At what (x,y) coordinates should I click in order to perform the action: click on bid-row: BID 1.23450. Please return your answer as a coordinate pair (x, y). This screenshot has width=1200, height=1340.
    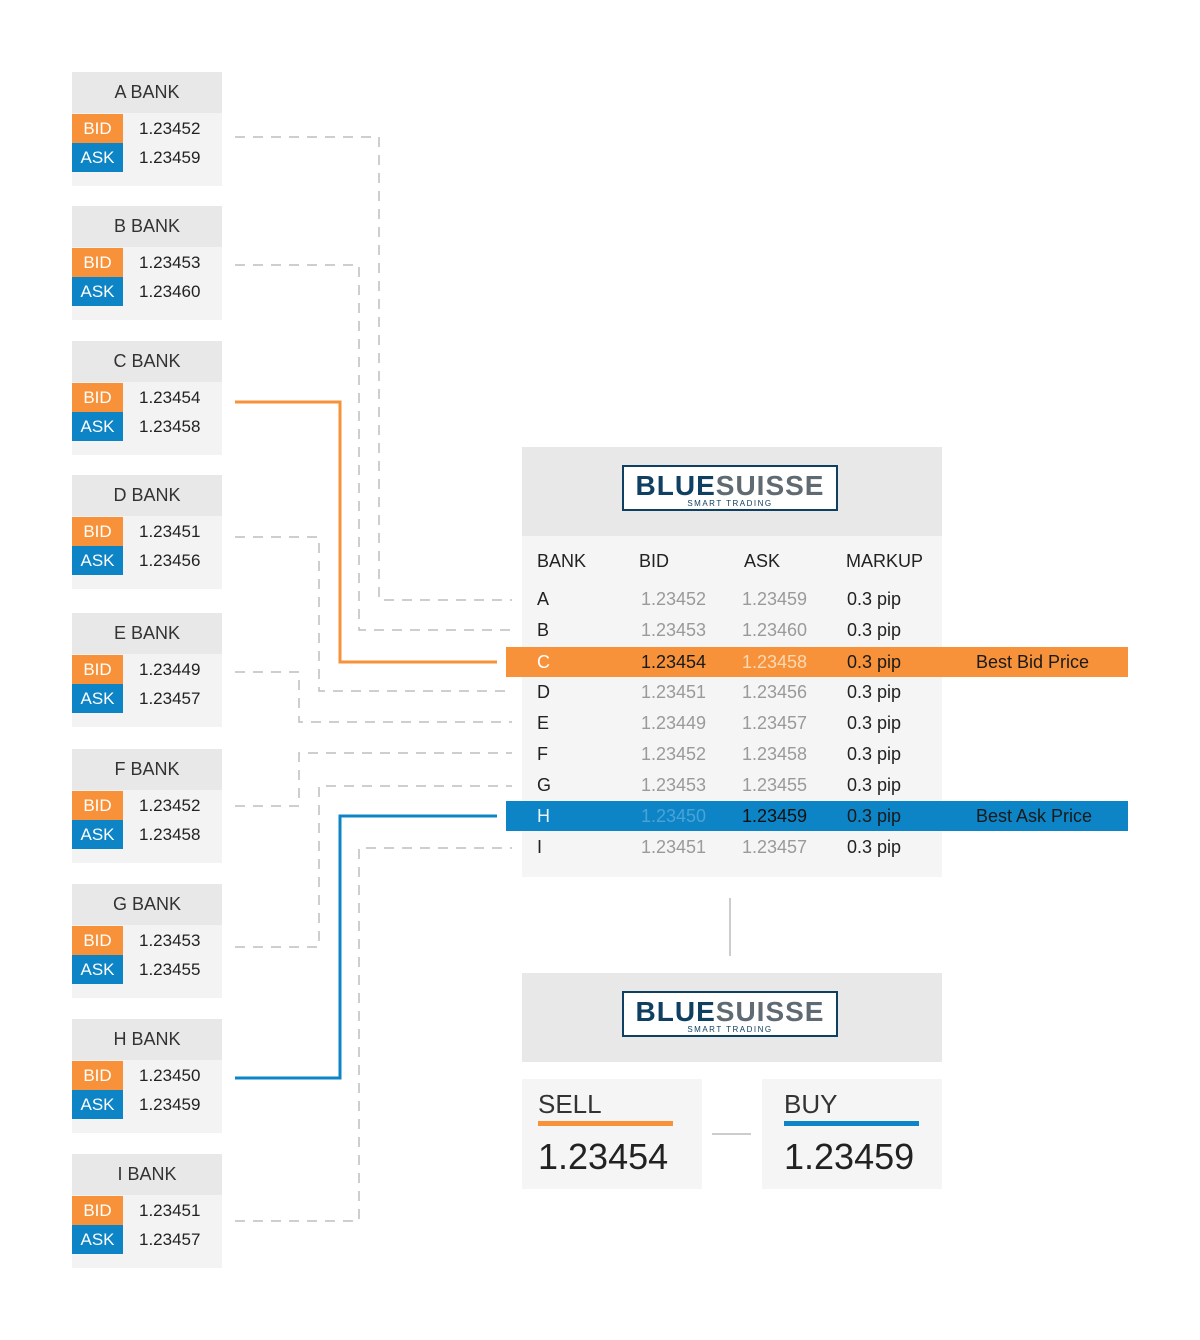
    Looking at the image, I should click on (147, 1075).